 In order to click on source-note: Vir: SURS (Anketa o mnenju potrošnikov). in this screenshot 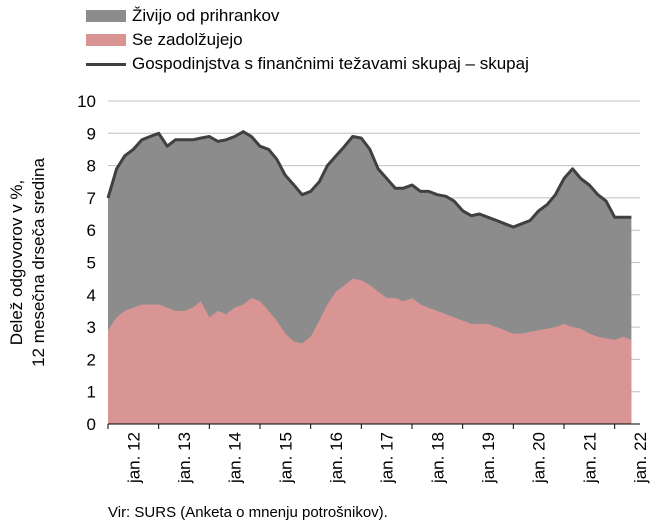, I will do `click(248, 512)`.